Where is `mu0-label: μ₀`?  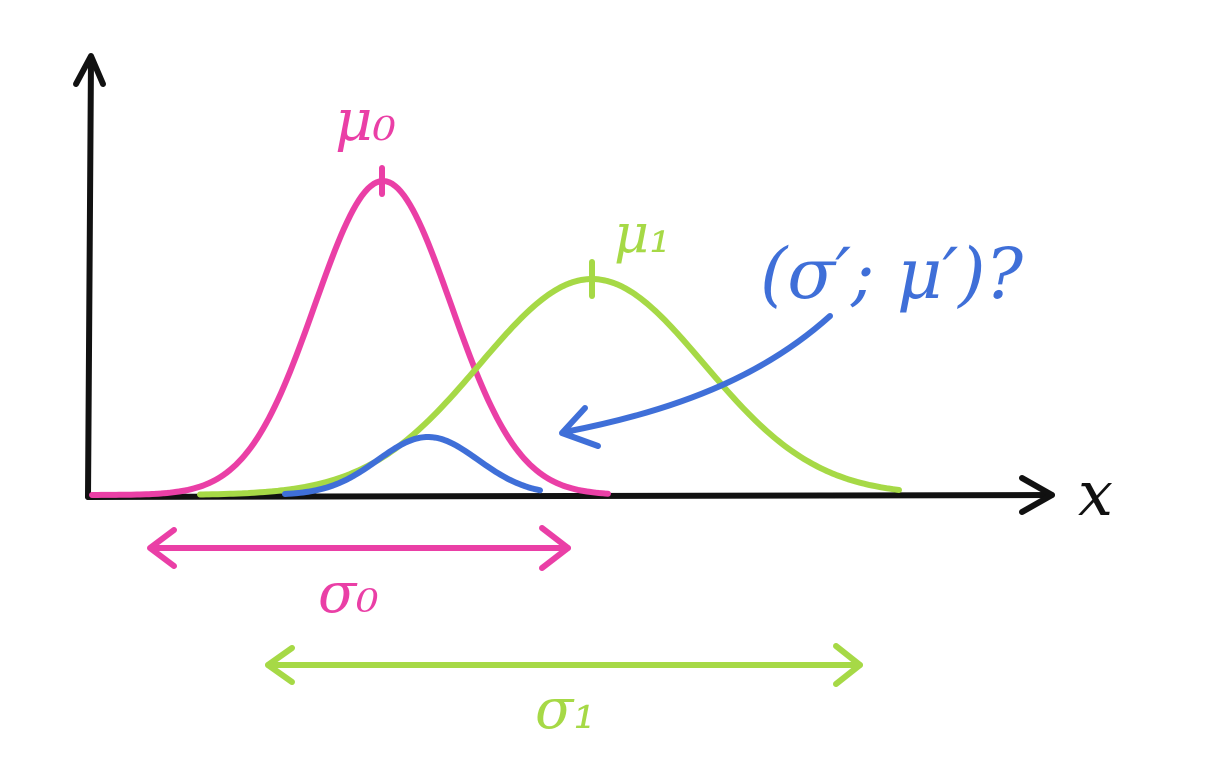 mu0-label: μ₀ is located at coordinates (365, 120).